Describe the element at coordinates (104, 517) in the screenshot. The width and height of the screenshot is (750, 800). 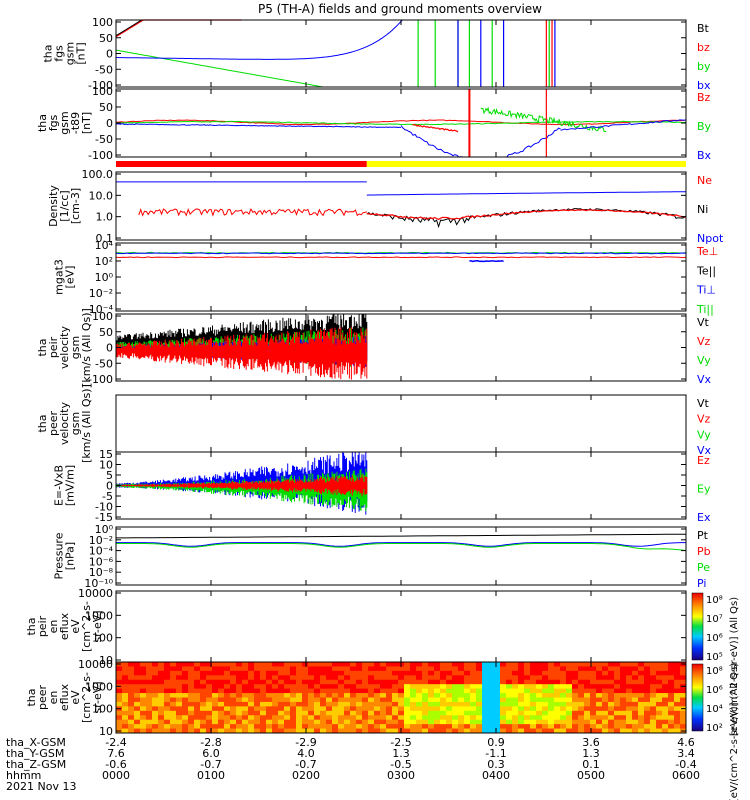
I see `y-tick-label: -15` at that location.